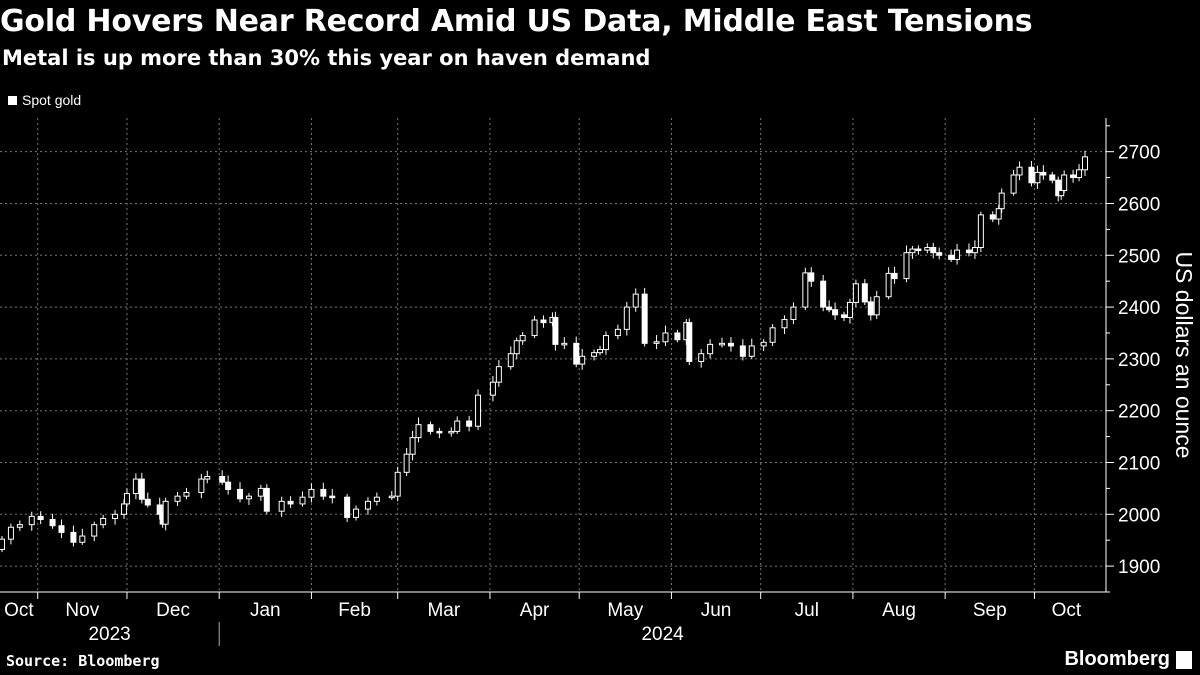 Image resolution: width=1200 pixels, height=675 pixels. I want to click on y-axis-label: US dollars an ounce, so click(1184, 354).